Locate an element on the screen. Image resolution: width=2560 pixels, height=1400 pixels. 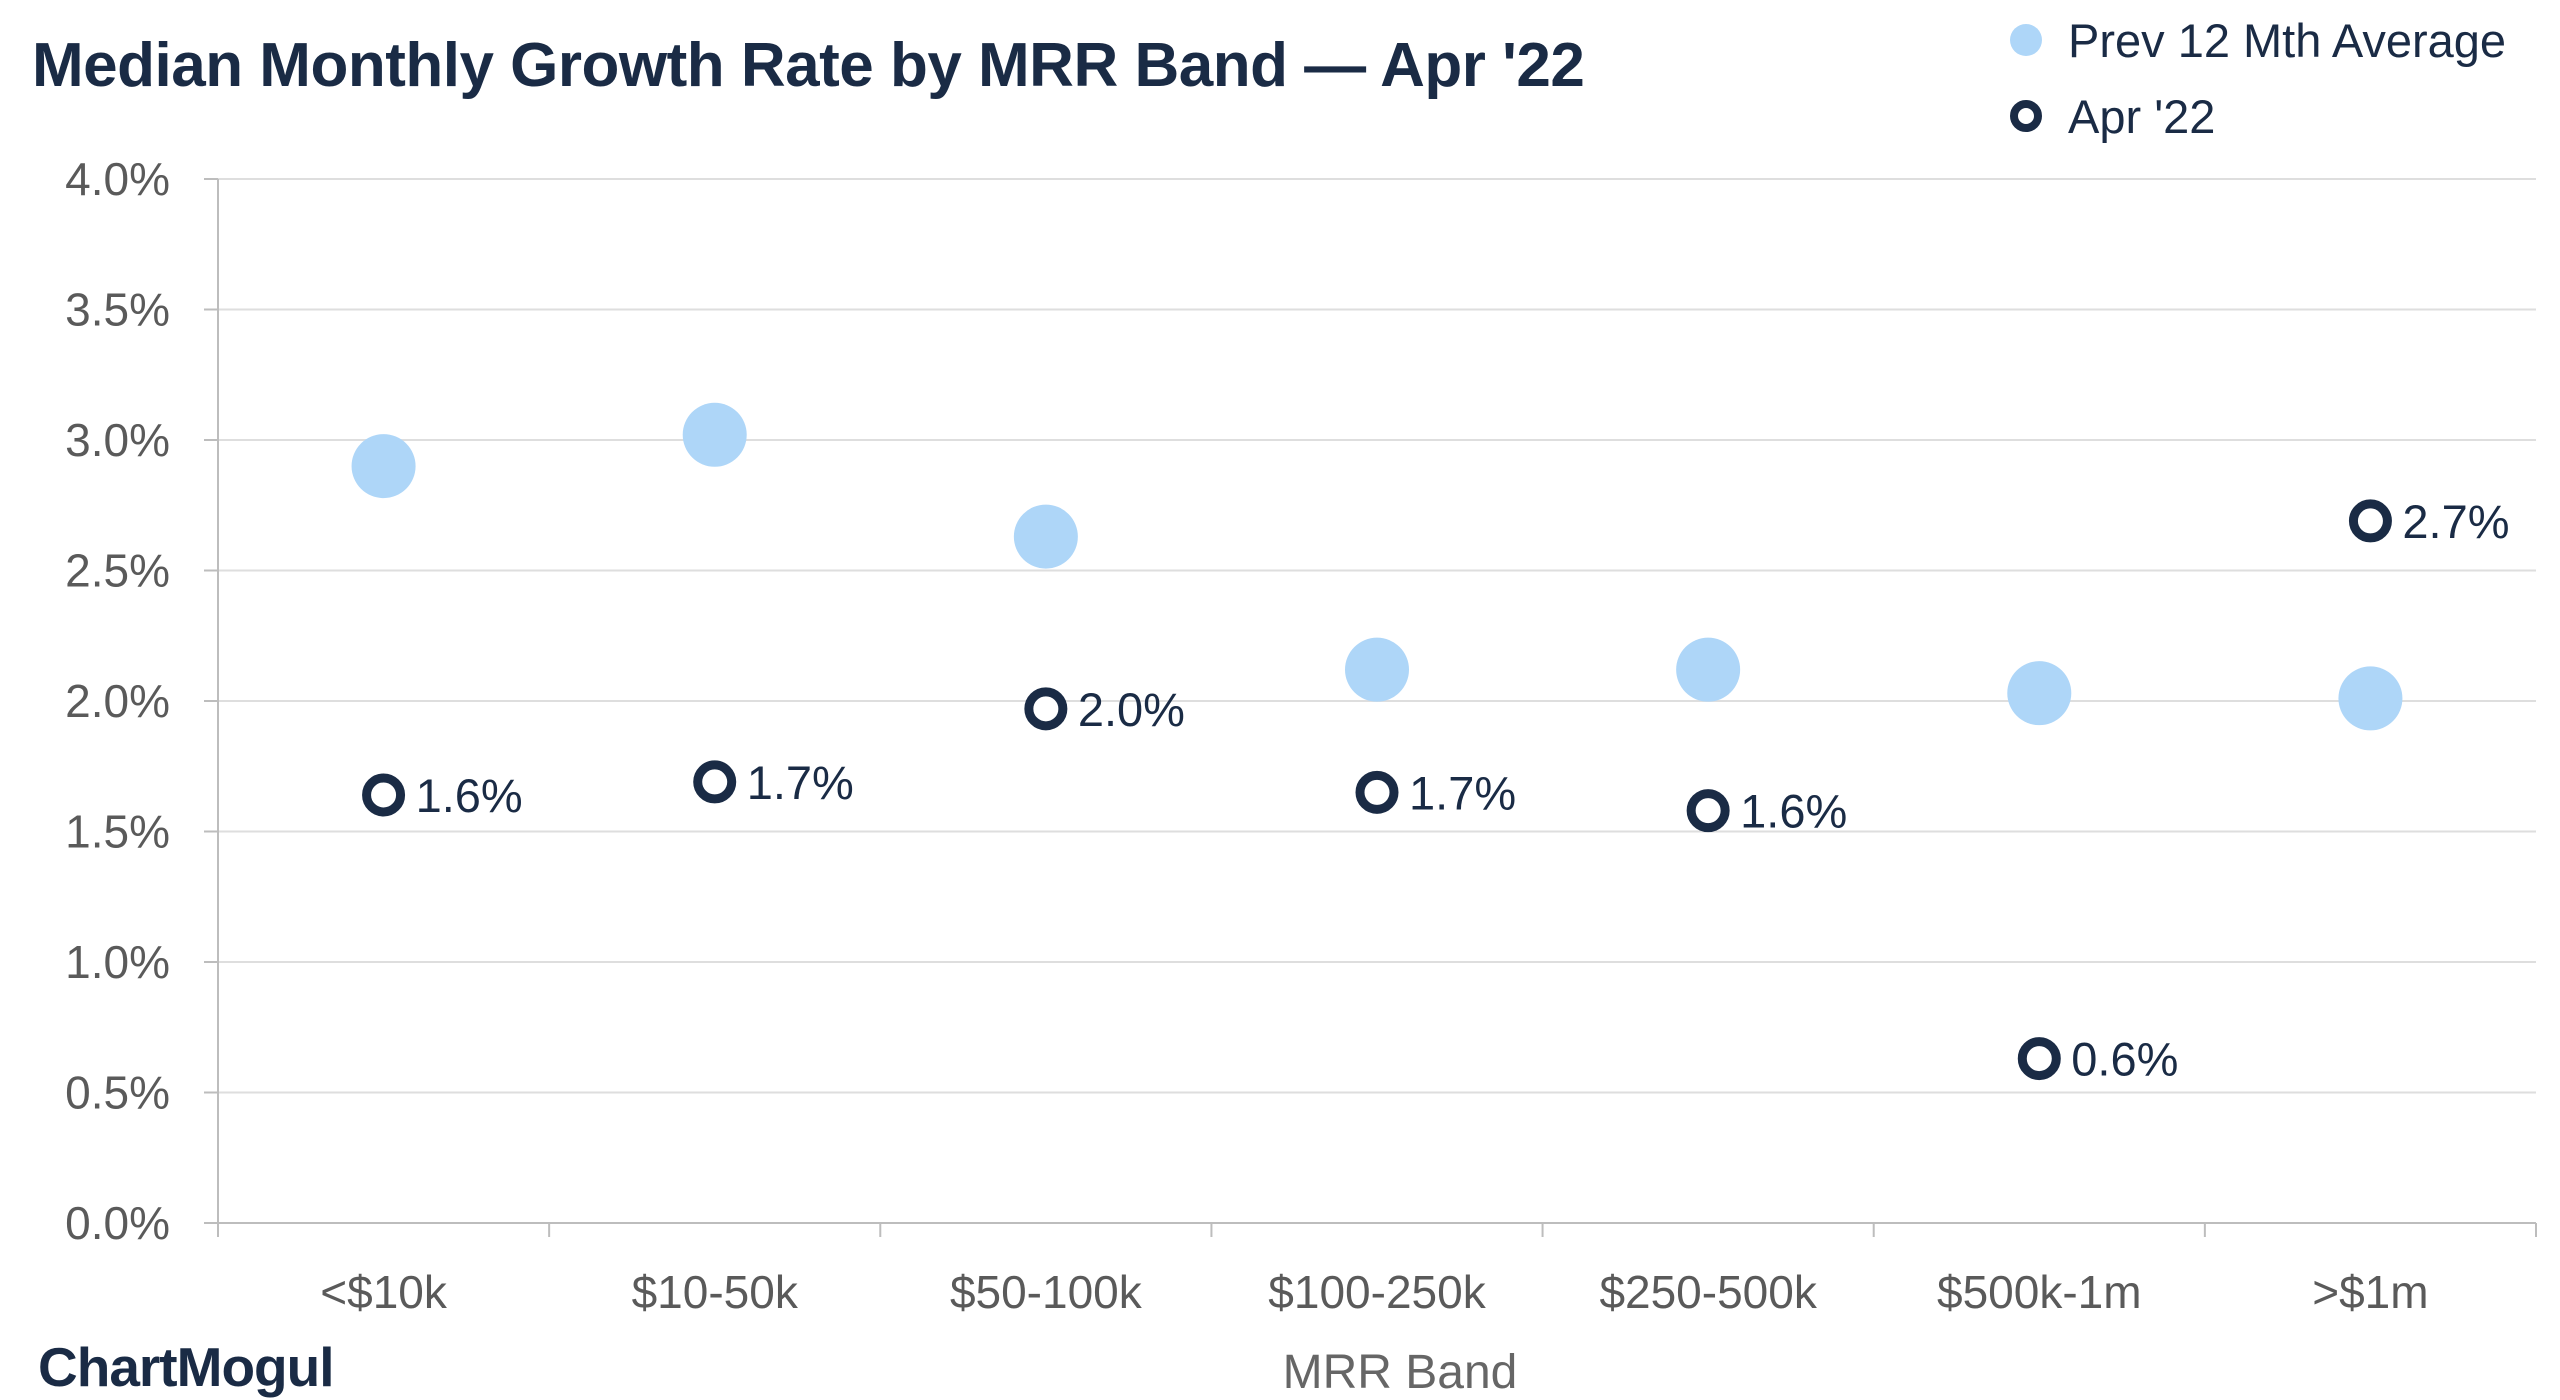
x-axis-label: MRR Band is located at coordinates (1400, 1372).